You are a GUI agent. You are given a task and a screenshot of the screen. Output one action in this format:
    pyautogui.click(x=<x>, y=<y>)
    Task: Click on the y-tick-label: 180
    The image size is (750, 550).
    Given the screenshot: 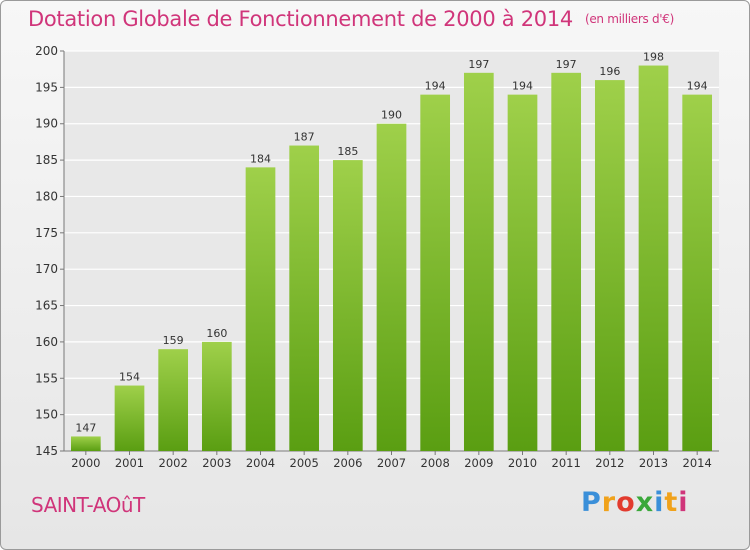 What is the action you would take?
    pyautogui.click(x=46, y=196)
    